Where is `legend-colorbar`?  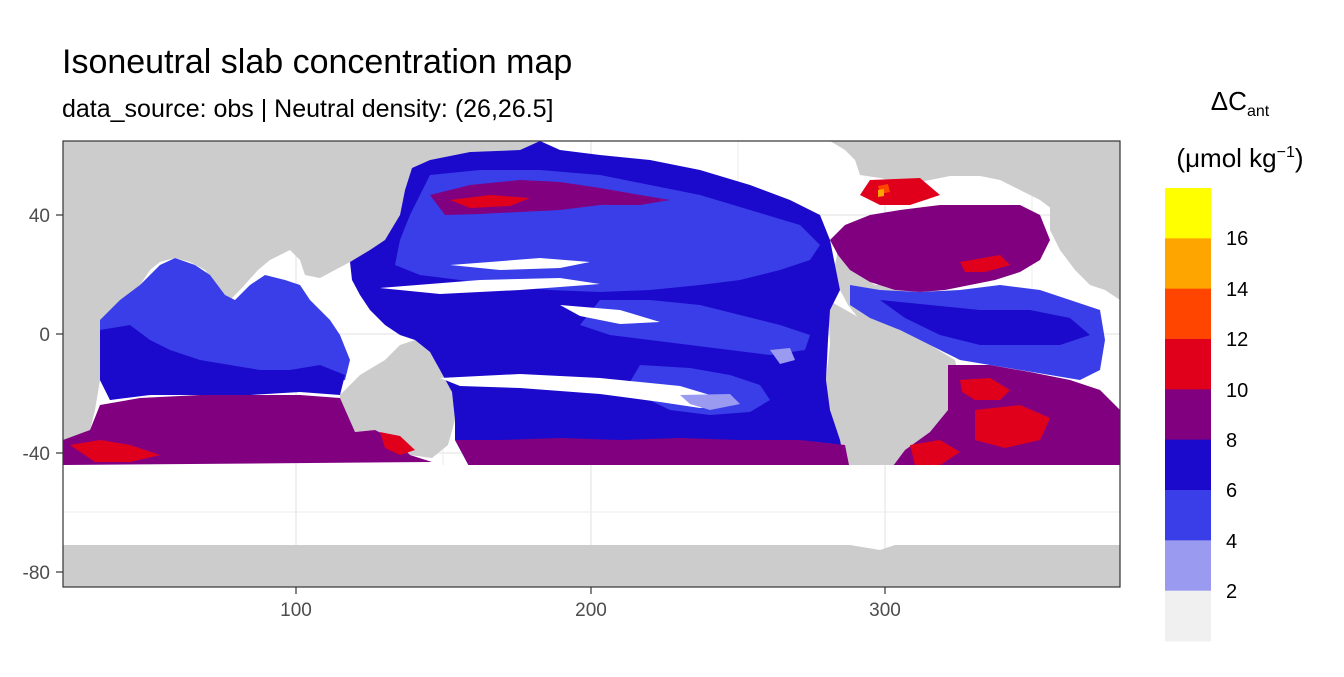
legend-colorbar is located at coordinates (1188, 415).